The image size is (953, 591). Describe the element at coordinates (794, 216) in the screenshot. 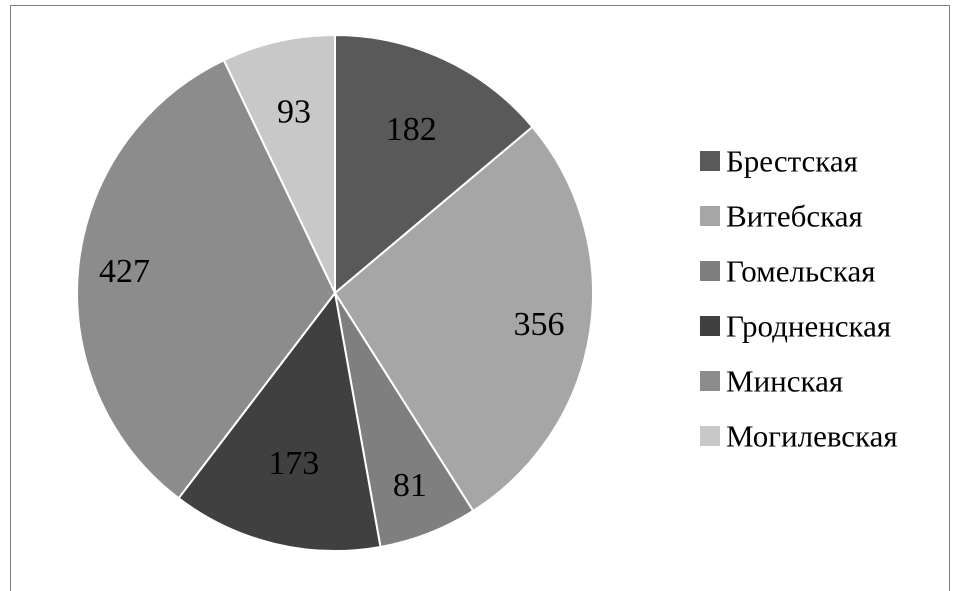

I see `legend-label-2: Витебская` at that location.